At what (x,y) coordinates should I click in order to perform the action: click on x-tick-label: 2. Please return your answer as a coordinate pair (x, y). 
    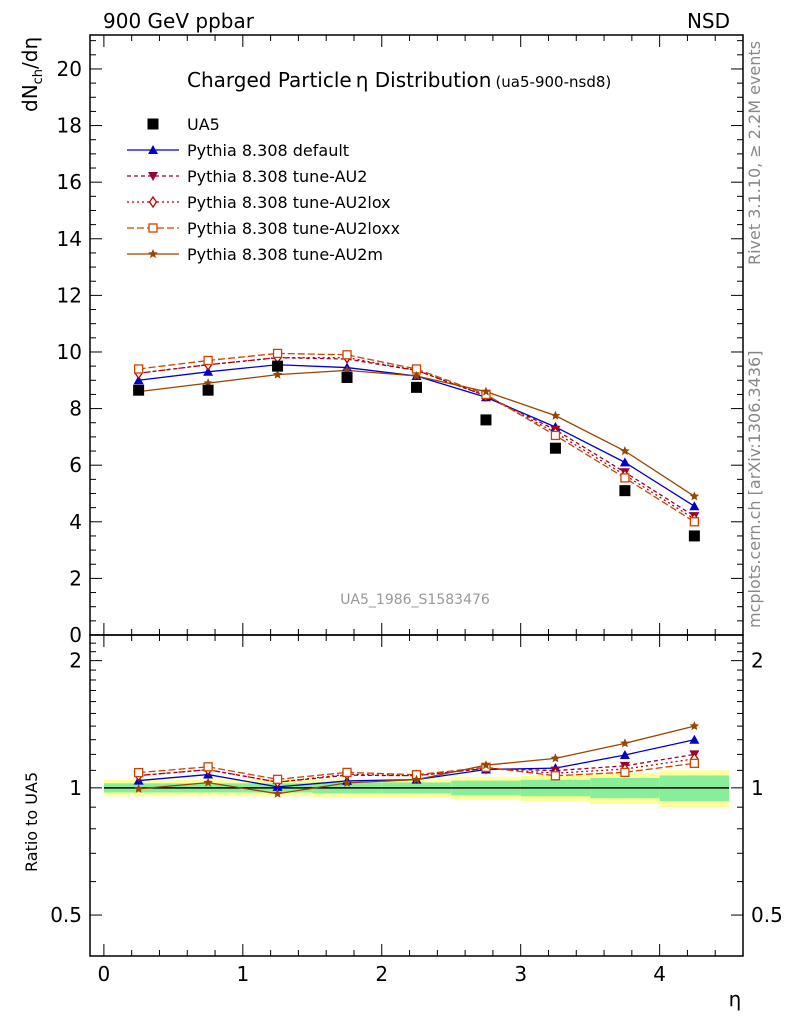
    Looking at the image, I should click on (381, 974).